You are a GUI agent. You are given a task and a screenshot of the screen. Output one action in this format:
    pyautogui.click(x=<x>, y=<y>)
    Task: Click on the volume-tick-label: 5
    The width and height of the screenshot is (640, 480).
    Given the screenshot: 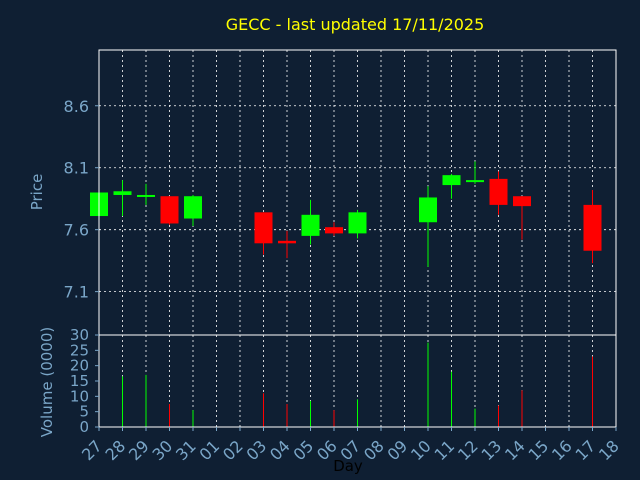 What is the action you would take?
    pyautogui.click(x=84, y=412)
    